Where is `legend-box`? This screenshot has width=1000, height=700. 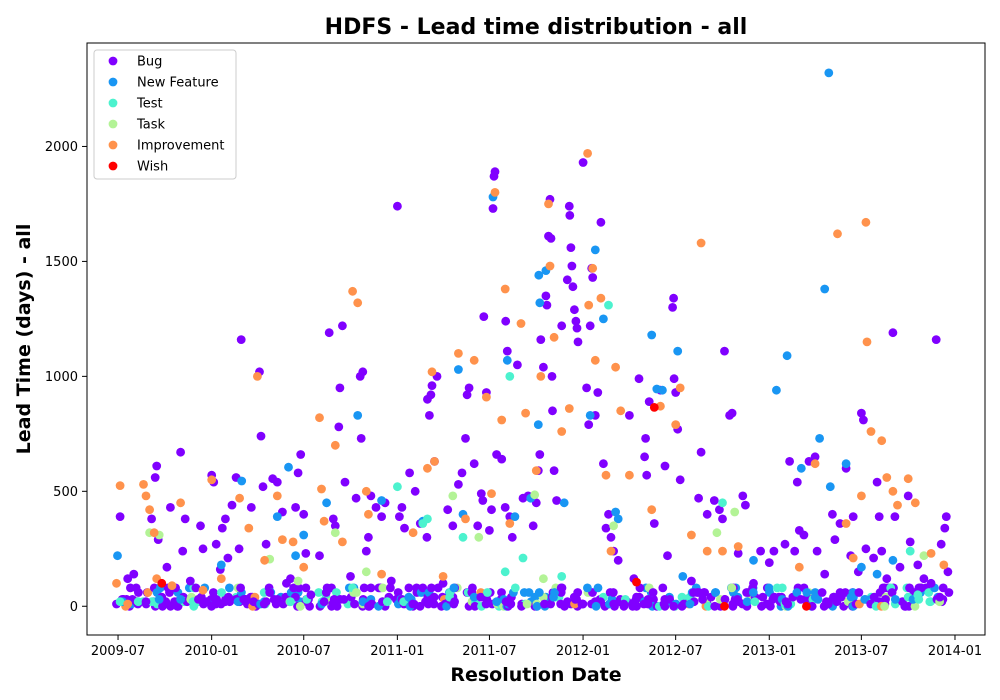
legend-box is located at coordinates (165, 114).